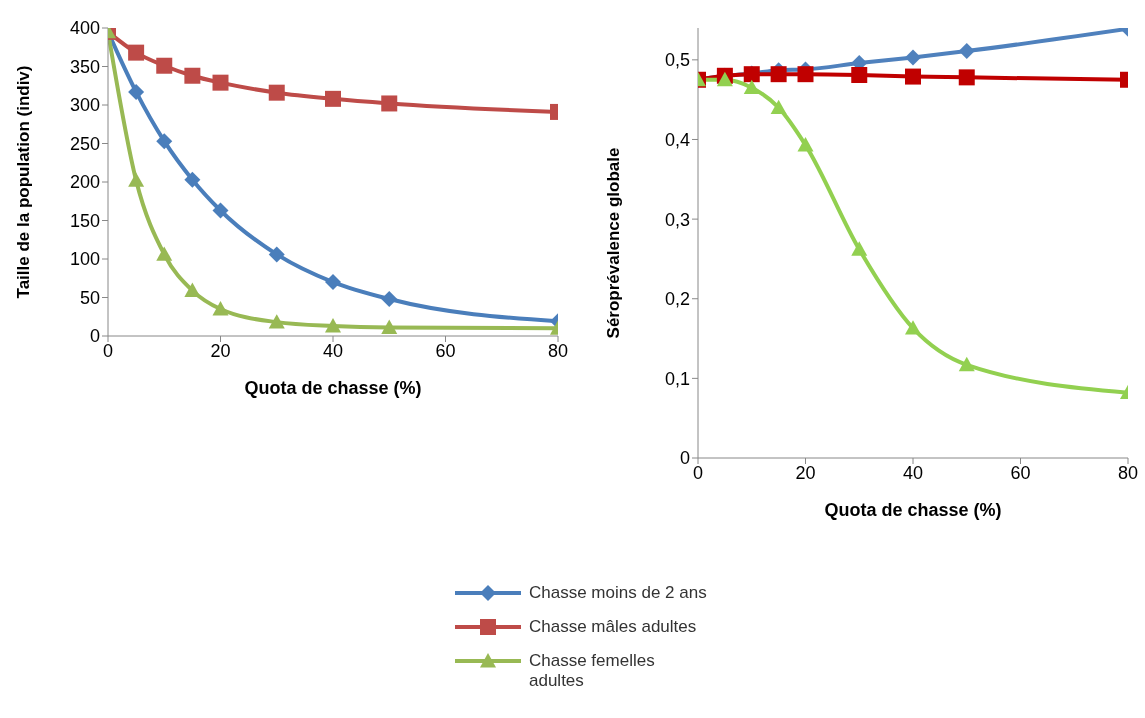 Image resolution: width=1145 pixels, height=718 pixels. Describe the element at coordinates (89, 297) in the screenshot. I see `y-tick-label: 50` at that location.